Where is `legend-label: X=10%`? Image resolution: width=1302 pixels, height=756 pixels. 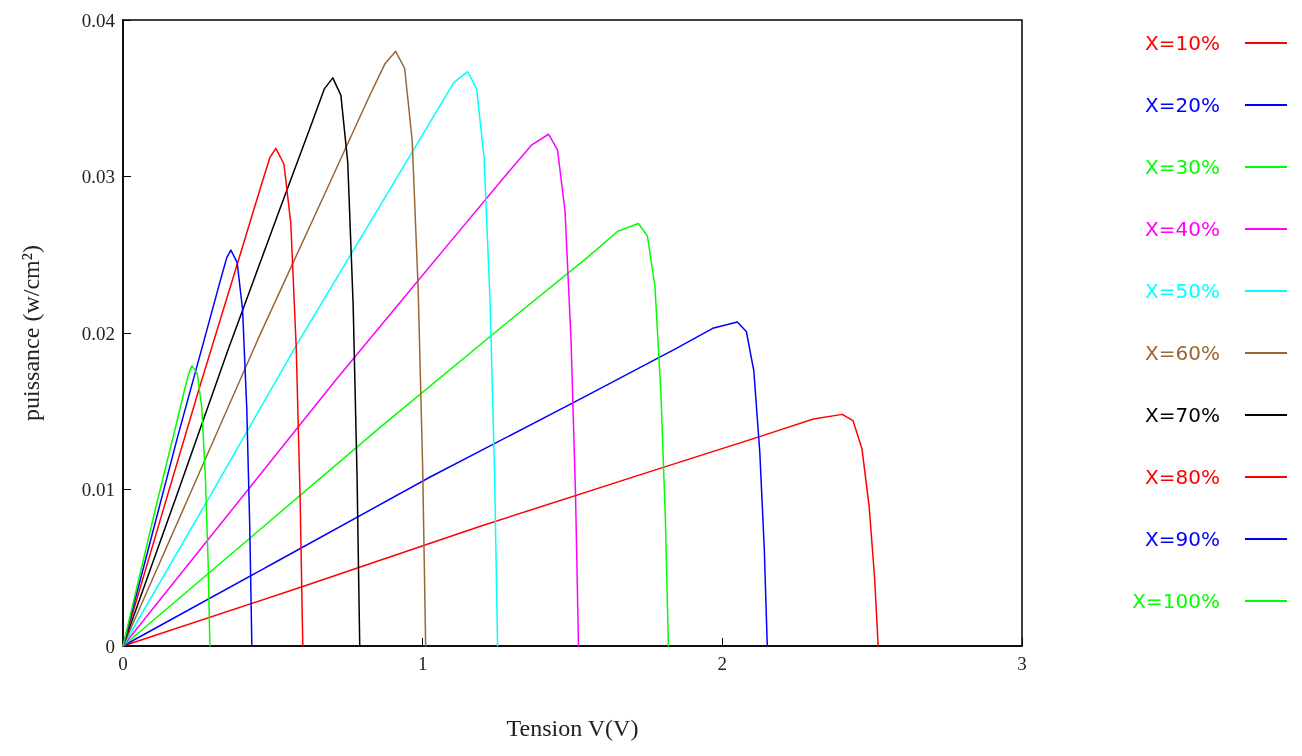 legend-label: X=10% is located at coordinates (1182, 43).